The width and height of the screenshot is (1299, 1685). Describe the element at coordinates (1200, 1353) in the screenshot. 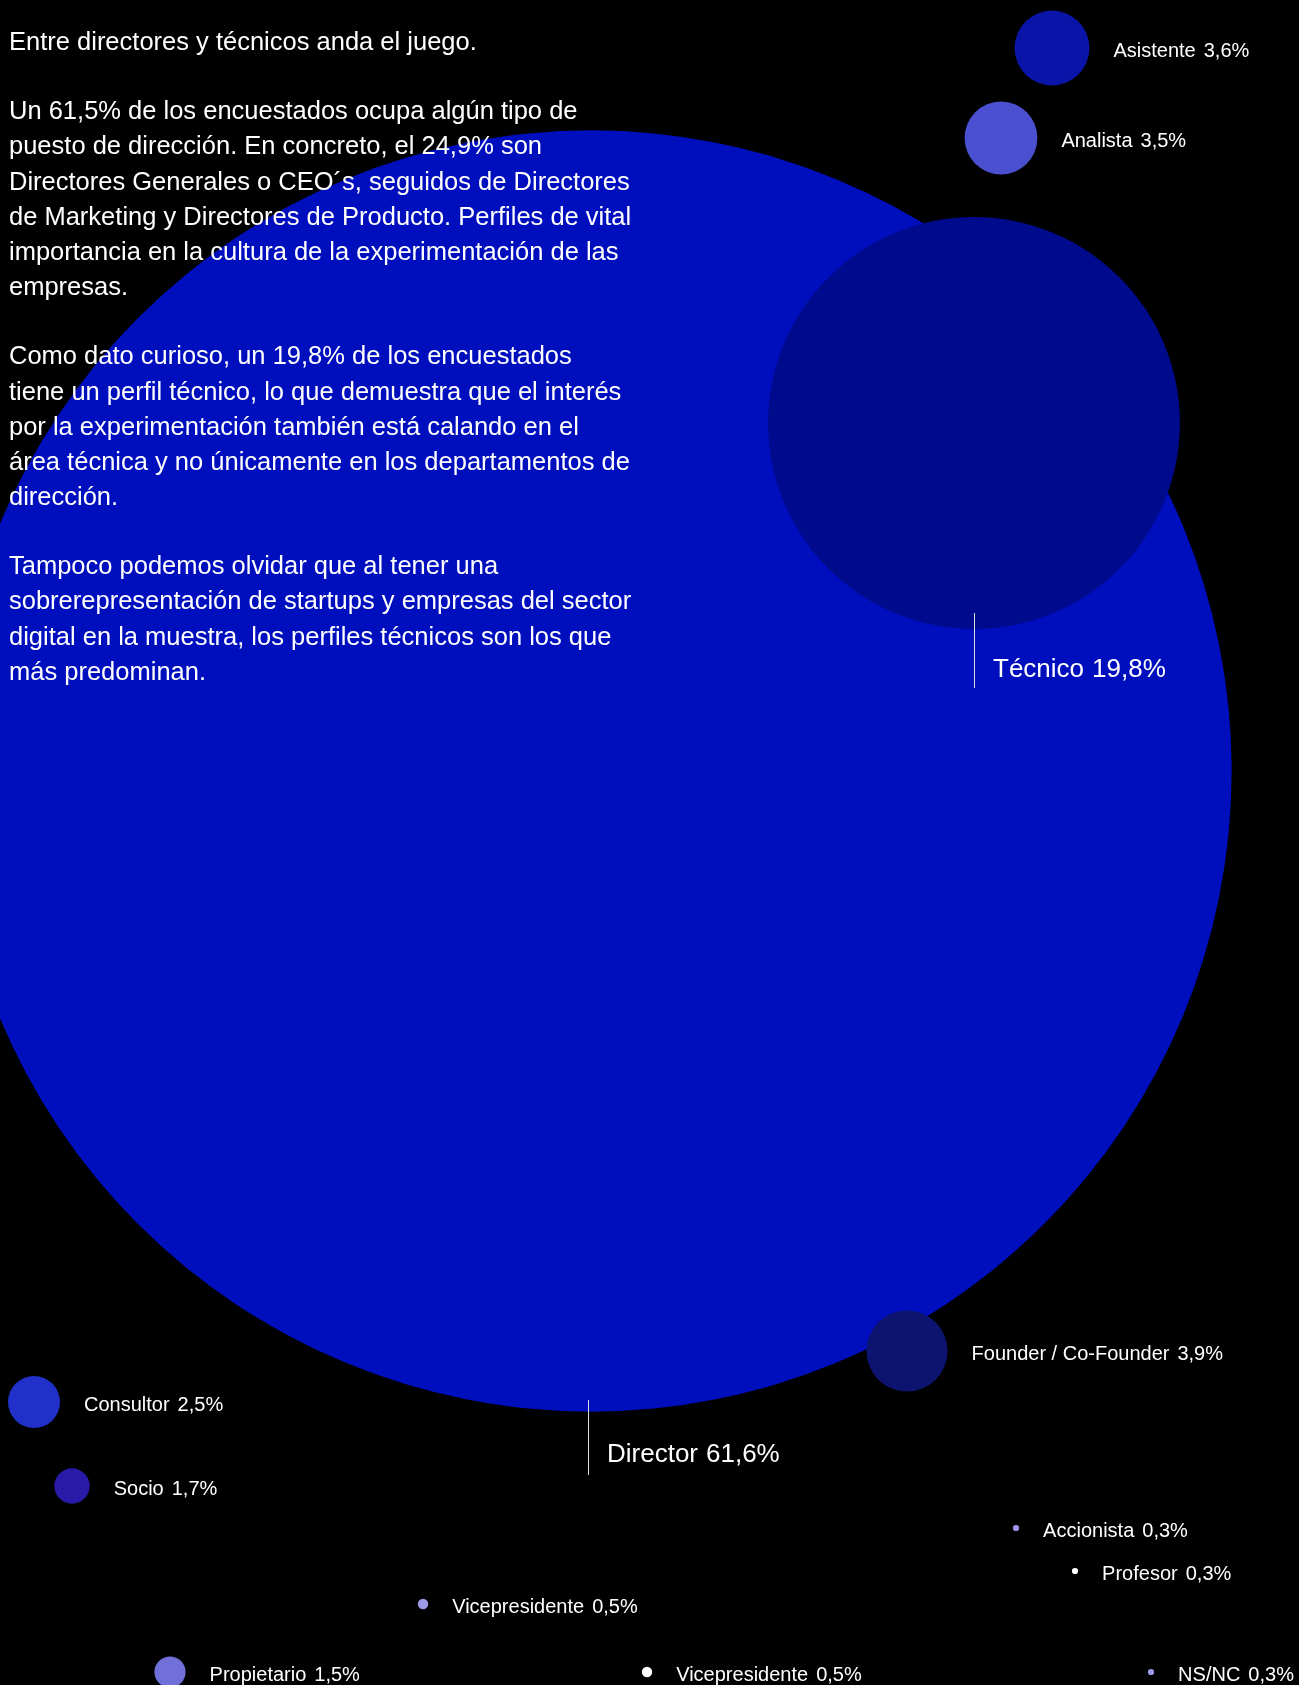

I see `data-label: 3,9%` at that location.